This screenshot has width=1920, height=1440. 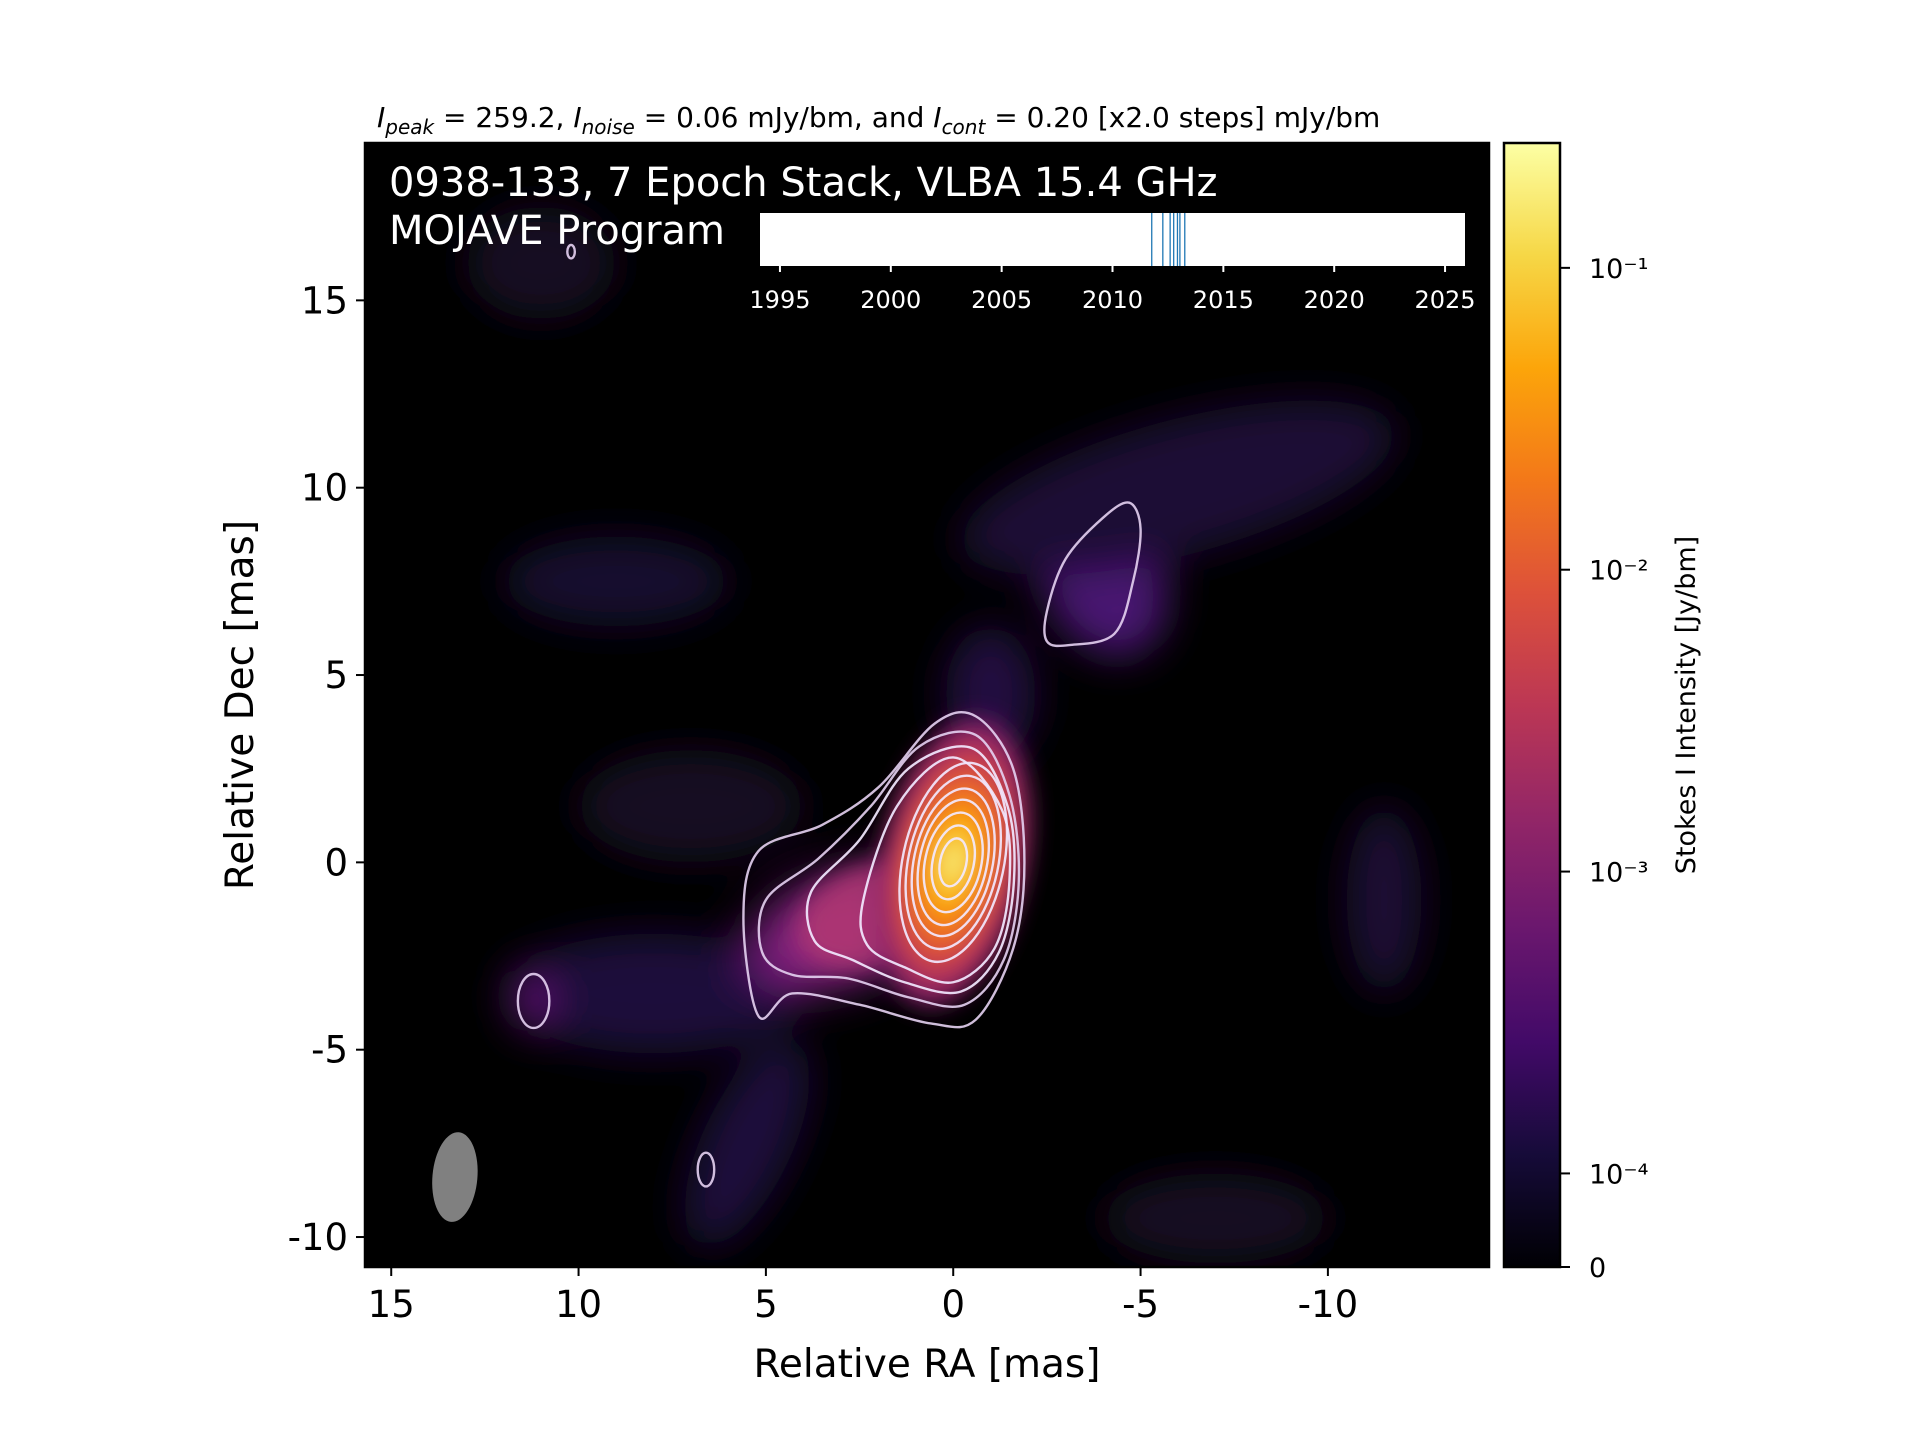 I want to click on title-part: cont, so click(x=964, y=127).